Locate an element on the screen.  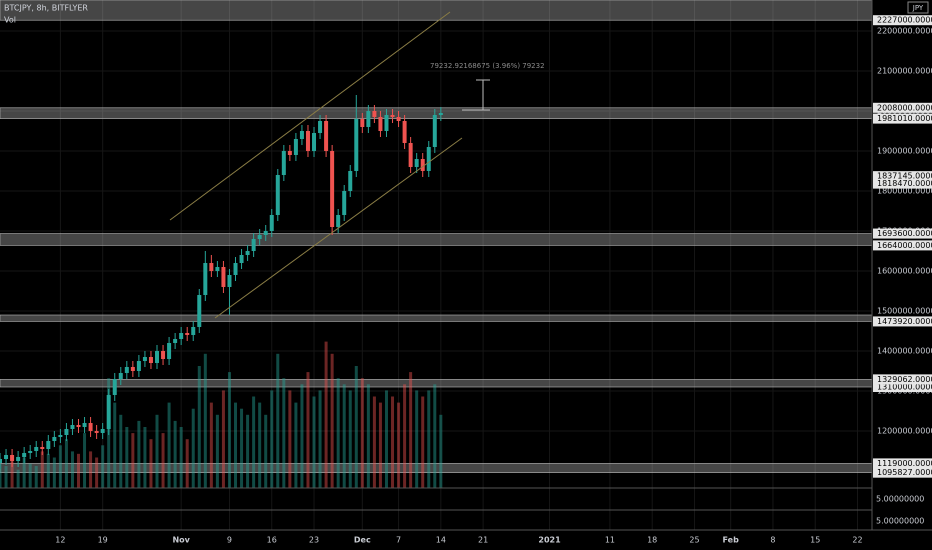
channel-upper is located at coordinates (310, 116).